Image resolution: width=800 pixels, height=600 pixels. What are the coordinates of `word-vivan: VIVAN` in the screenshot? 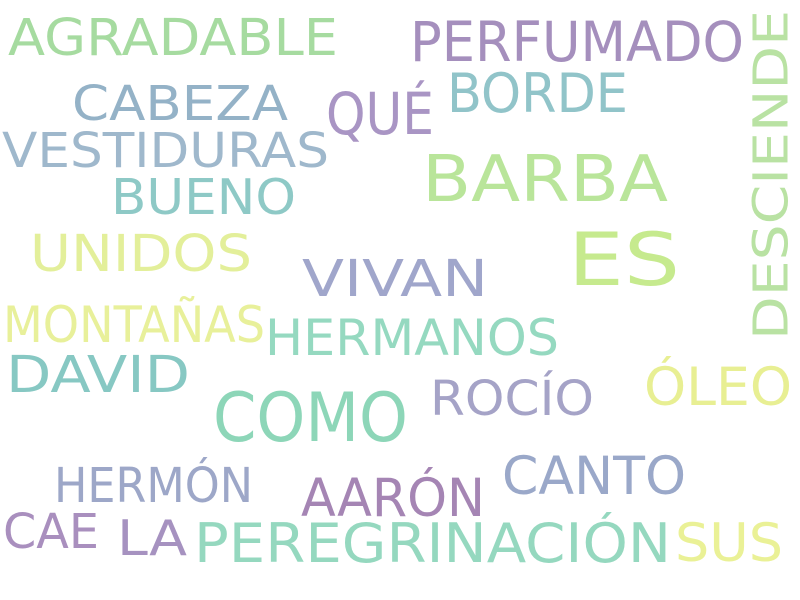 It's located at (395, 279).